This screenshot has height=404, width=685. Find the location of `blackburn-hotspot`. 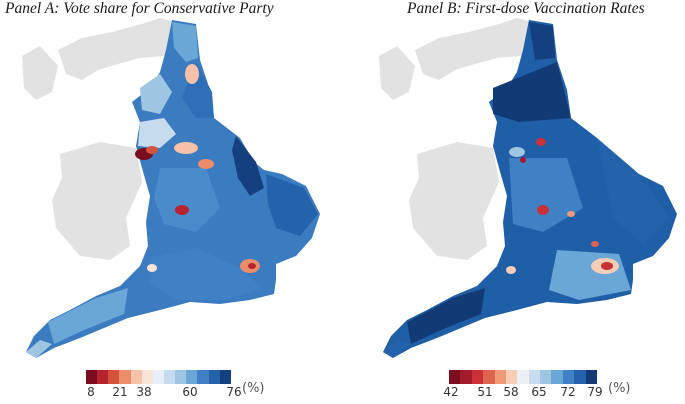

blackburn-hotspot is located at coordinates (523, 160).